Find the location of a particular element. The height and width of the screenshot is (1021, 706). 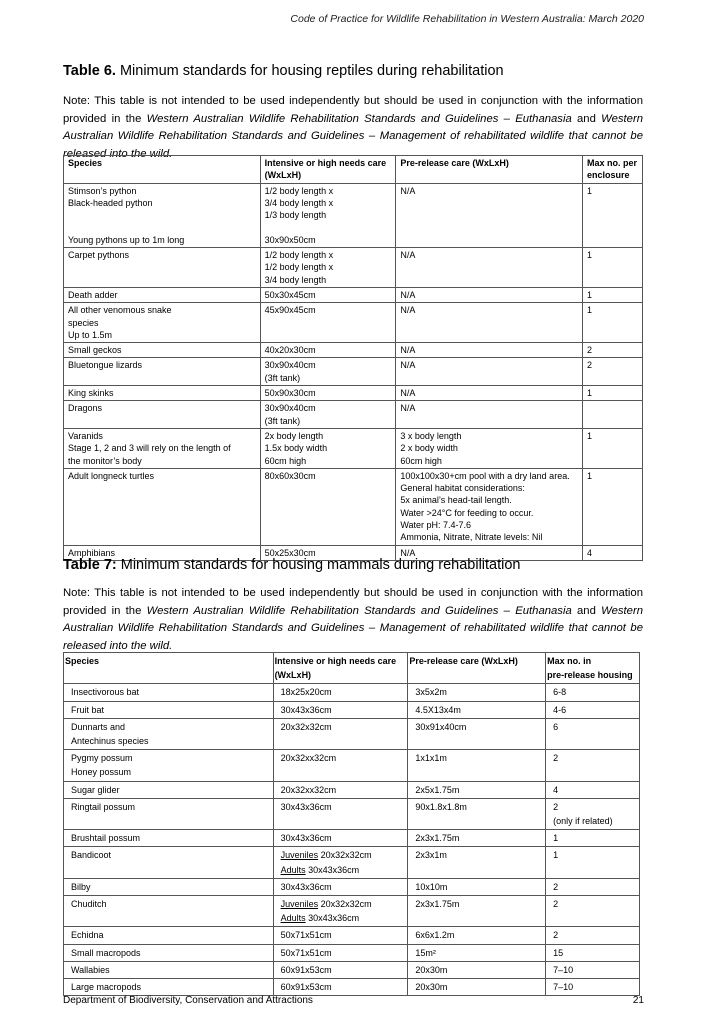

table-cell: Bilby is located at coordinates (168, 887).